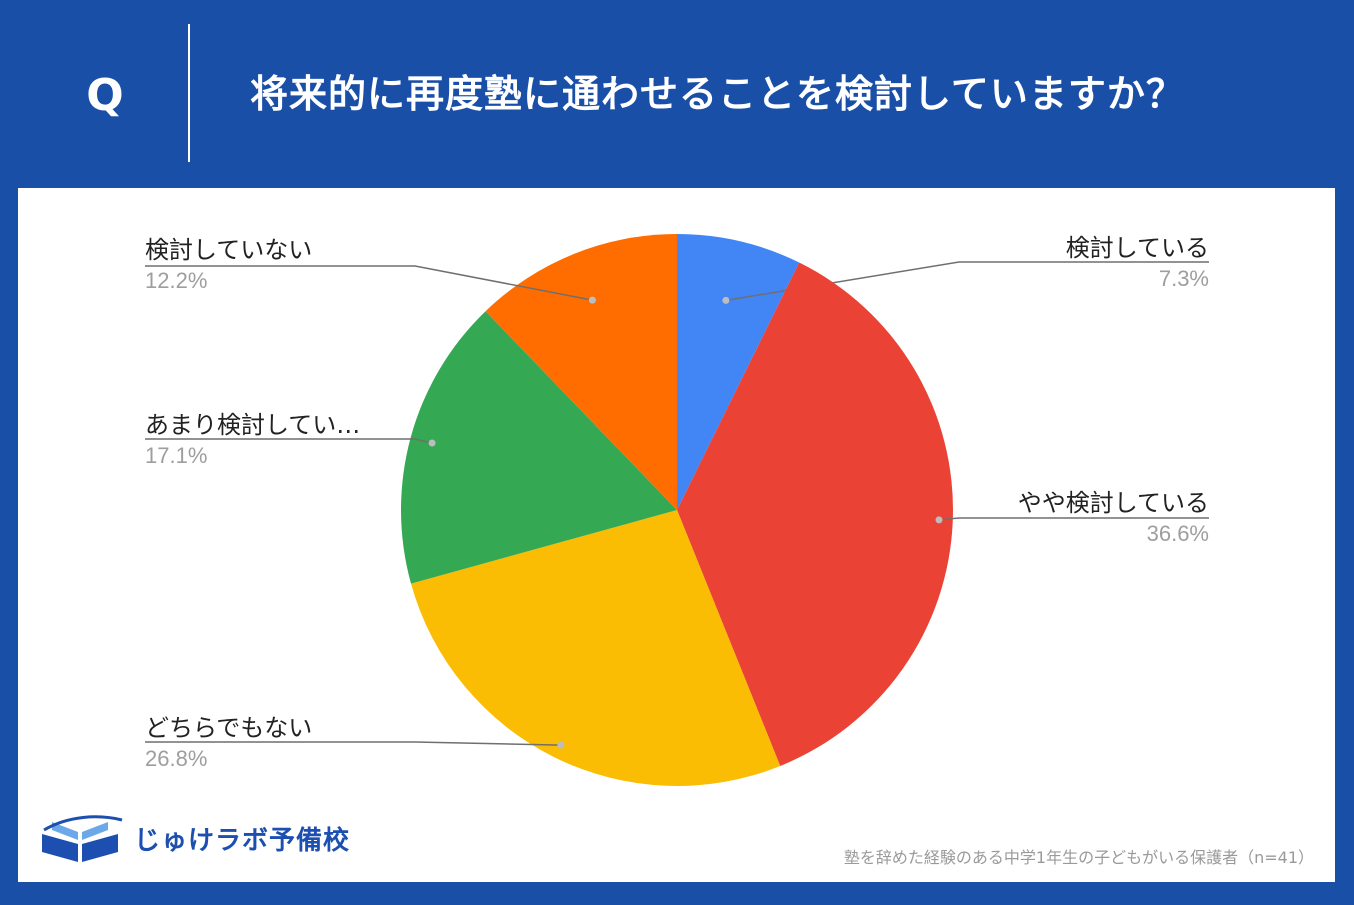 This screenshot has width=1354, height=905. Describe the element at coordinates (289, 441) in the screenshot. I see `leader-line-hardly-considering` at that location.